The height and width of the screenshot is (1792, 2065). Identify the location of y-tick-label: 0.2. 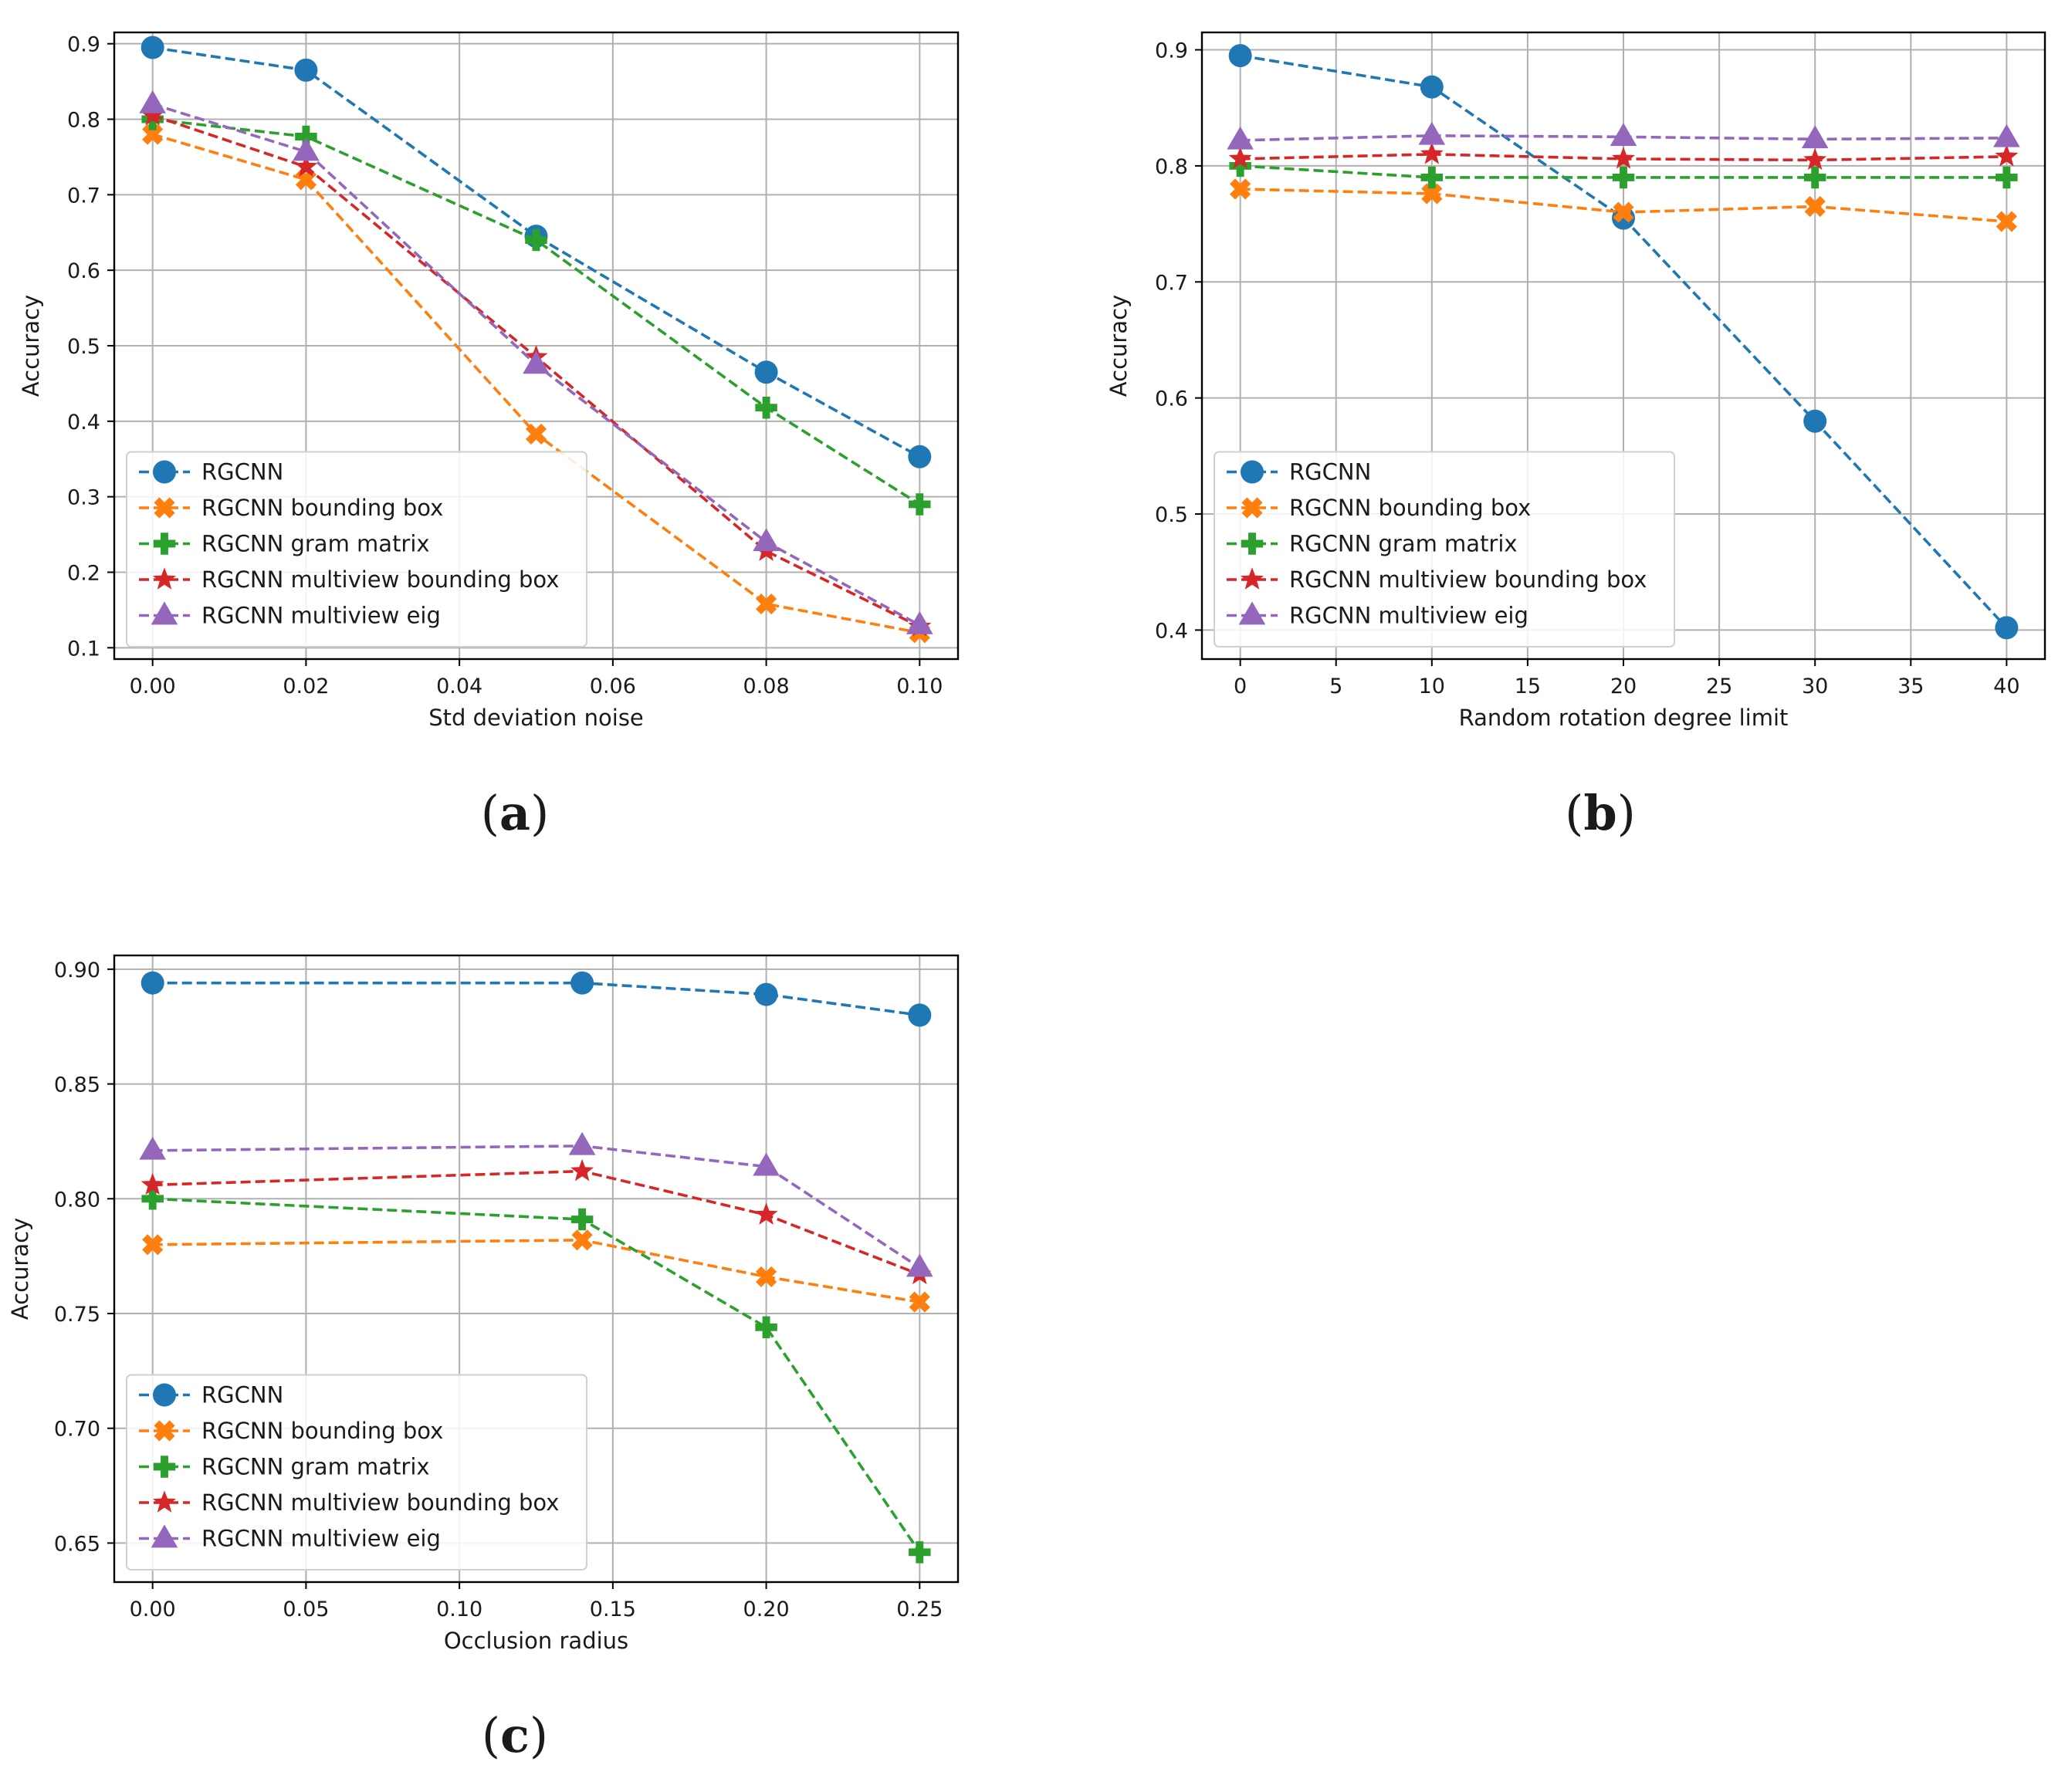
(83, 573).